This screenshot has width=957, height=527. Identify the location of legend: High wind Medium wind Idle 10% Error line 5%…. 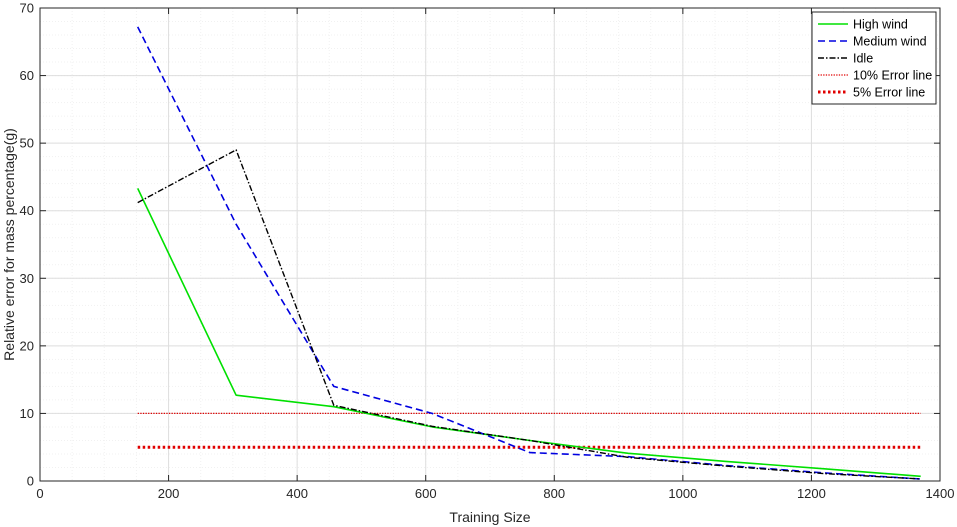
(874, 58).